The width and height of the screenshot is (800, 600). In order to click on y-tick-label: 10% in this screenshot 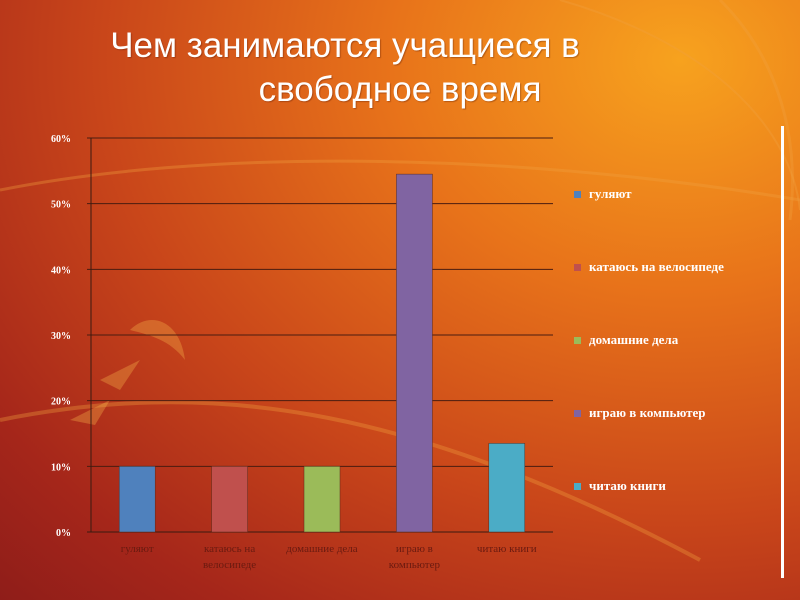, I will do `click(61, 467)`.